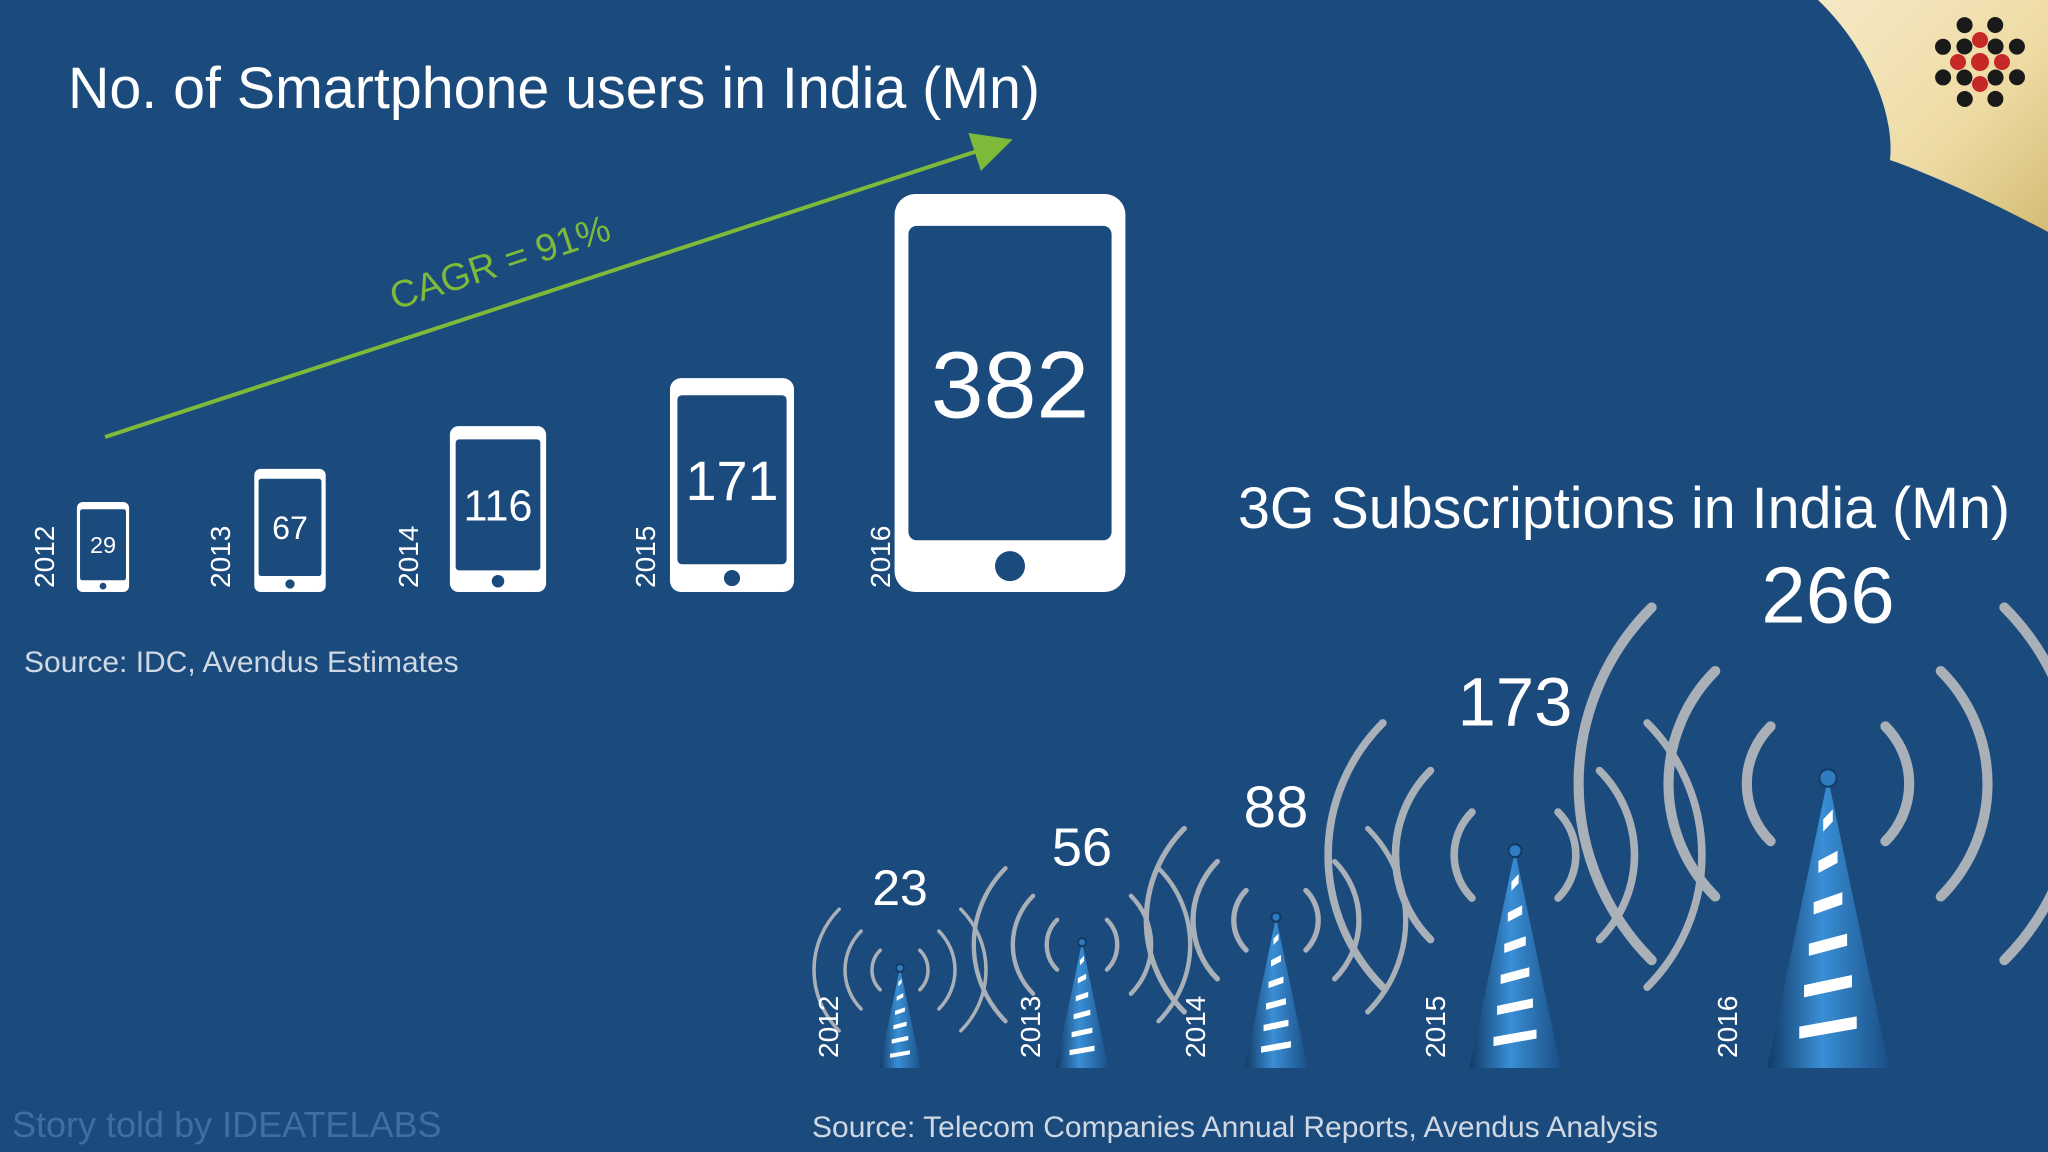 The height and width of the screenshot is (1152, 2048). Describe the element at coordinates (1624, 508) in the screenshot. I see `threeg-chart-title: 3G Subscriptions in India (Mn)` at that location.